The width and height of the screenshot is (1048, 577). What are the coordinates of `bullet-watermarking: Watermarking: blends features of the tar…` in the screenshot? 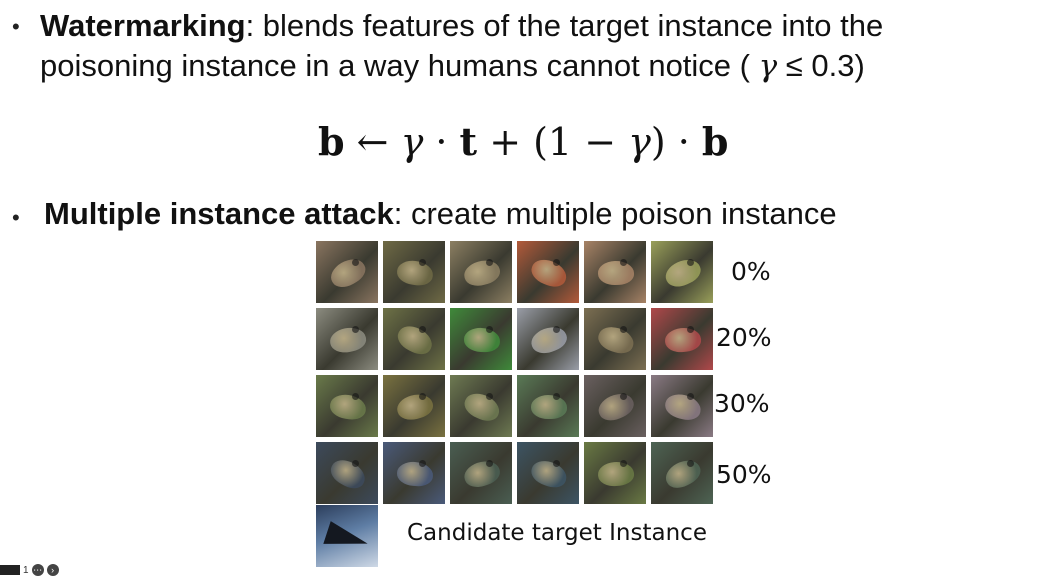 It's located at (540, 46).